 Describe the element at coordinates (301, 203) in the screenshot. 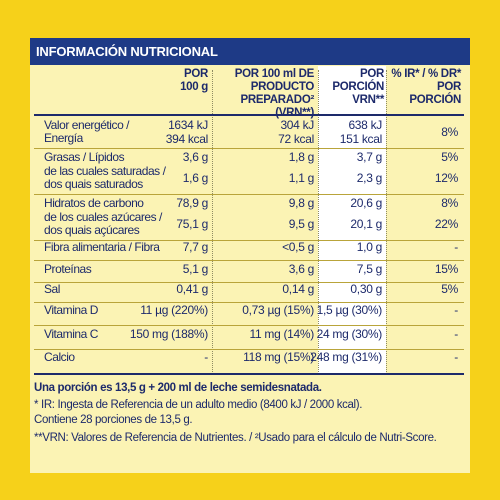

I see `cell-prep: 9,8 g` at that location.